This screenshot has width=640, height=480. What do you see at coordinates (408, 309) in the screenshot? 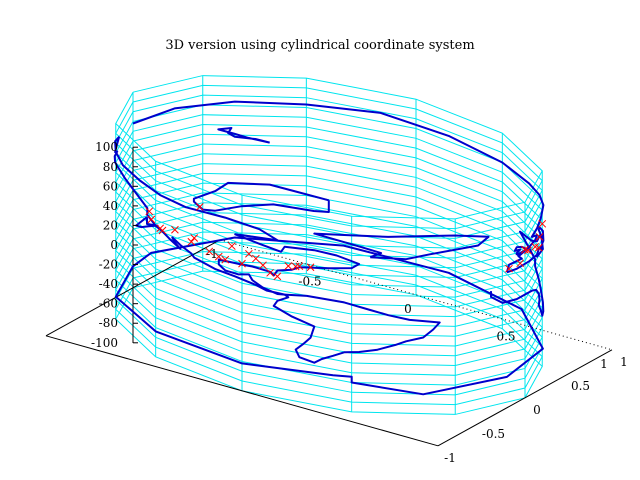
I see `x-tick-label: 0` at bounding box center [408, 309].